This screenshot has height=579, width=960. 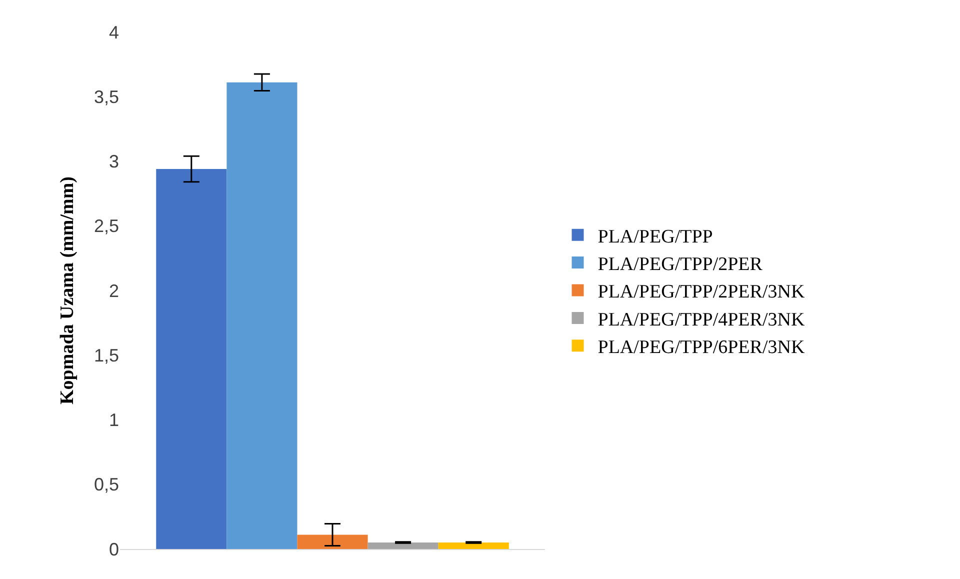 What do you see at coordinates (67, 290) in the screenshot?
I see `y-axis-title: Kopmada Uzama (mm/mm)` at bounding box center [67, 290].